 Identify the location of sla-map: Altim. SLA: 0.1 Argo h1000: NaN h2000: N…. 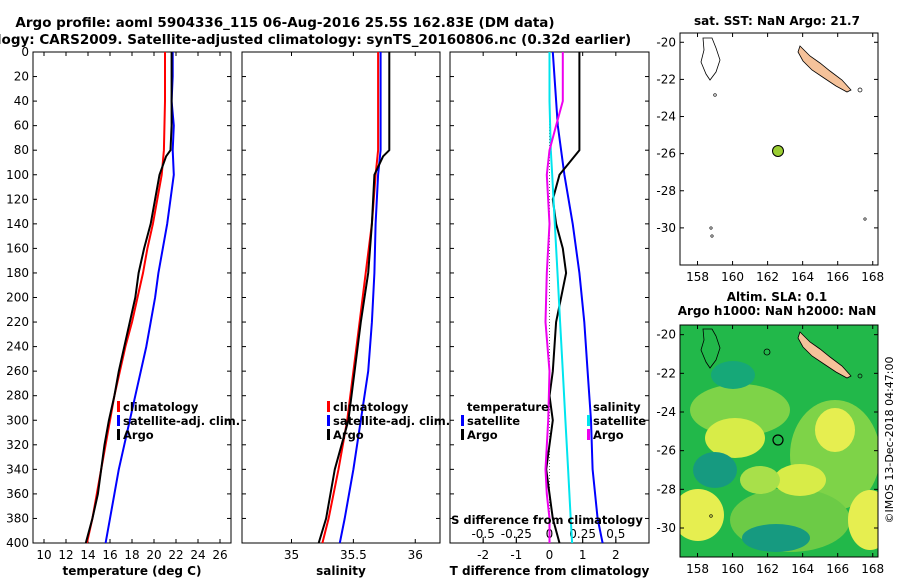
(770, 433).